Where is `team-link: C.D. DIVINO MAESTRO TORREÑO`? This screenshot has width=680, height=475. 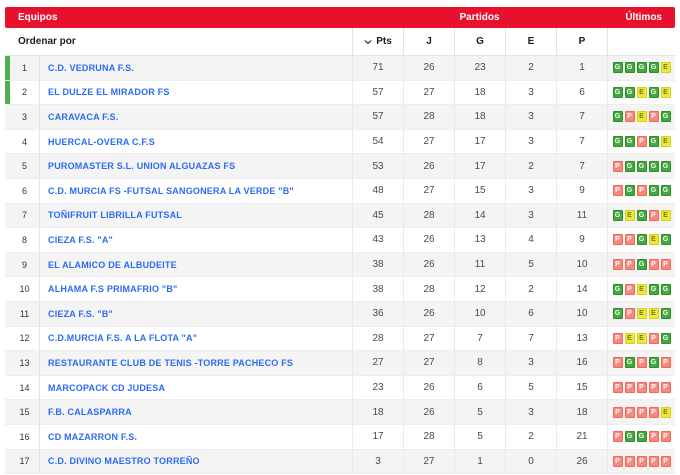 team-link: C.D. DIVINO MAESTRO TORREÑO is located at coordinates (124, 461).